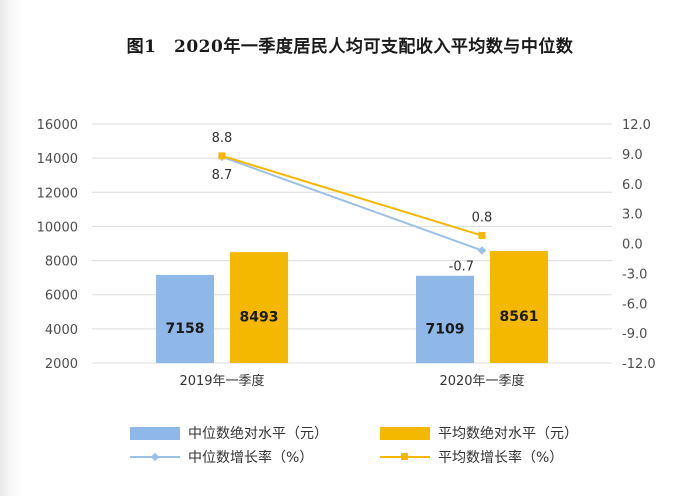 The width and height of the screenshot is (700, 496). I want to click on y-right-tick-label: -9.0, so click(634, 334).